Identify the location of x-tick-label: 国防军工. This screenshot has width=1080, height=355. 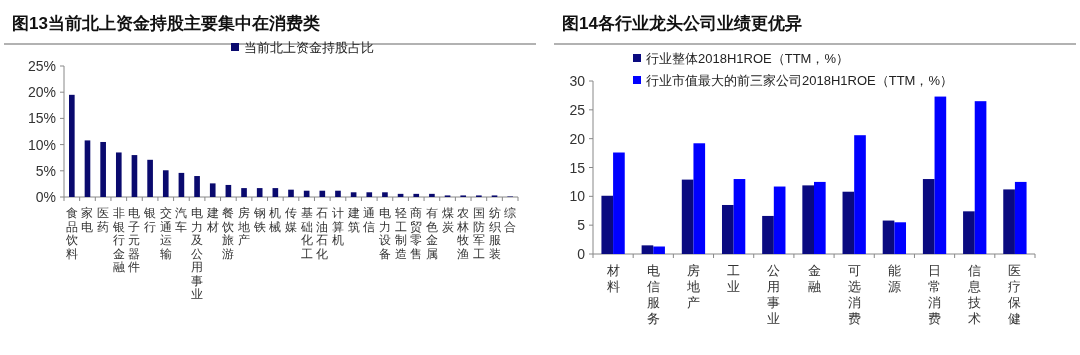
(478, 233).